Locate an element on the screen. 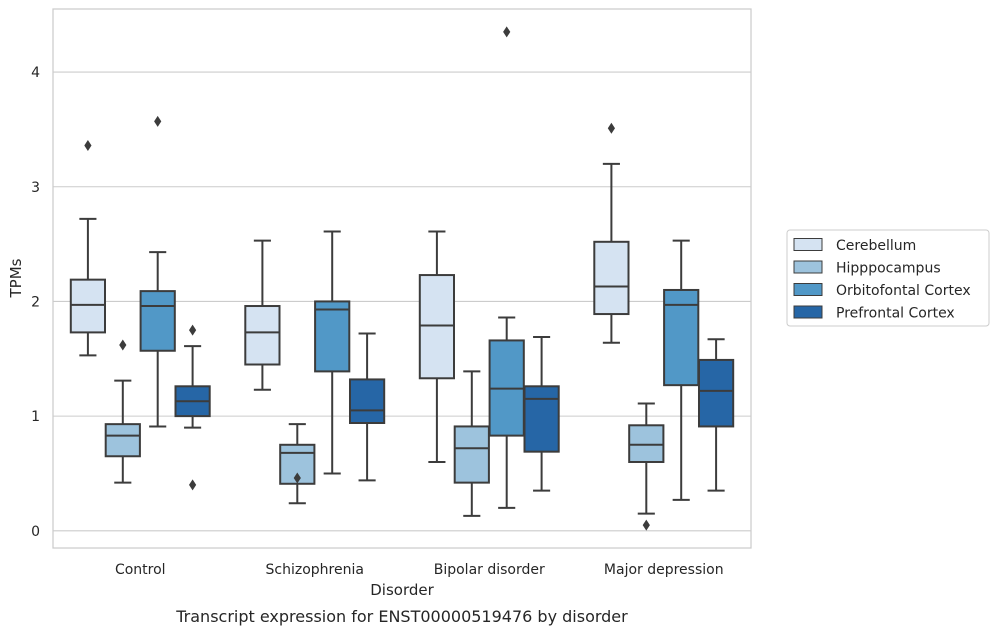  x-tick-label-0: Control is located at coordinates (140, 570).